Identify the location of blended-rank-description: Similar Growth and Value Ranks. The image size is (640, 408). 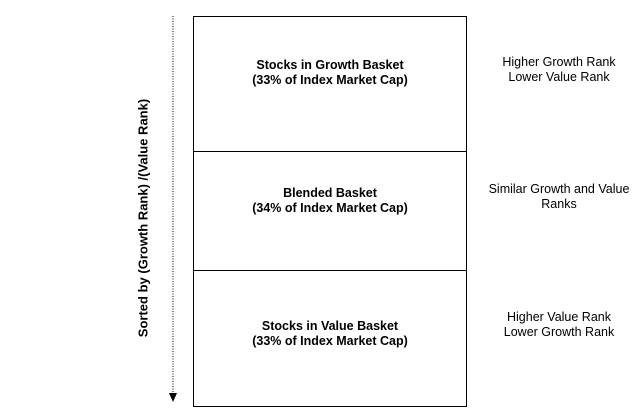
(559, 197).